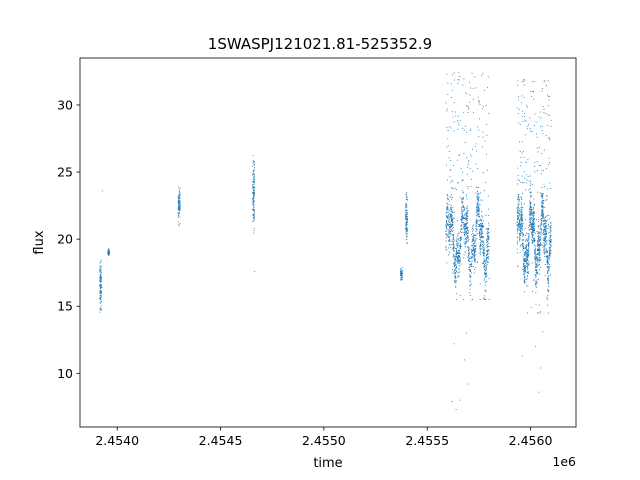 The height and width of the screenshot is (480, 640). Describe the element at coordinates (327, 463) in the screenshot. I see `x-axis-label: time` at that location.